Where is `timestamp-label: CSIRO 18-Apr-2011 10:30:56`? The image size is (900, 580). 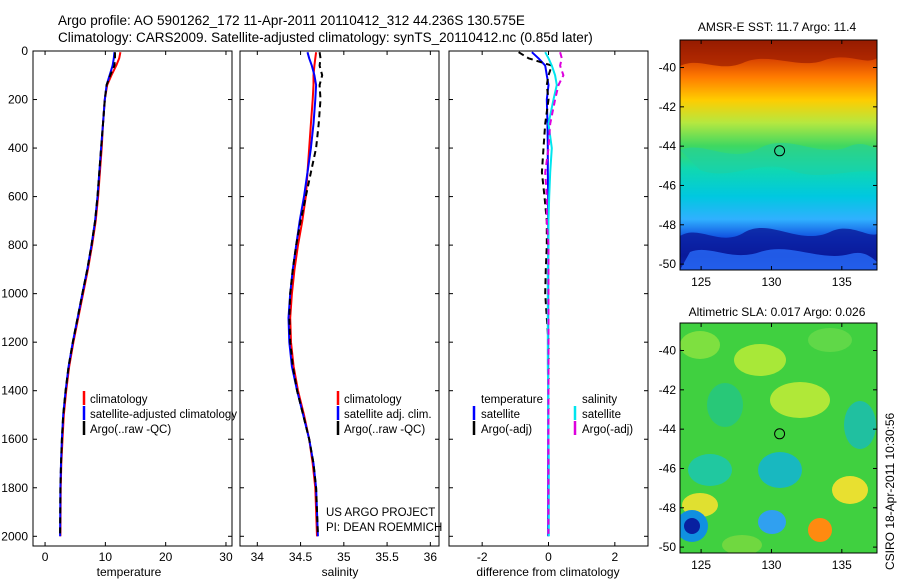 timestamp-label: CSIRO 18-Apr-2011 10:30:56 is located at coordinates (890, 491).